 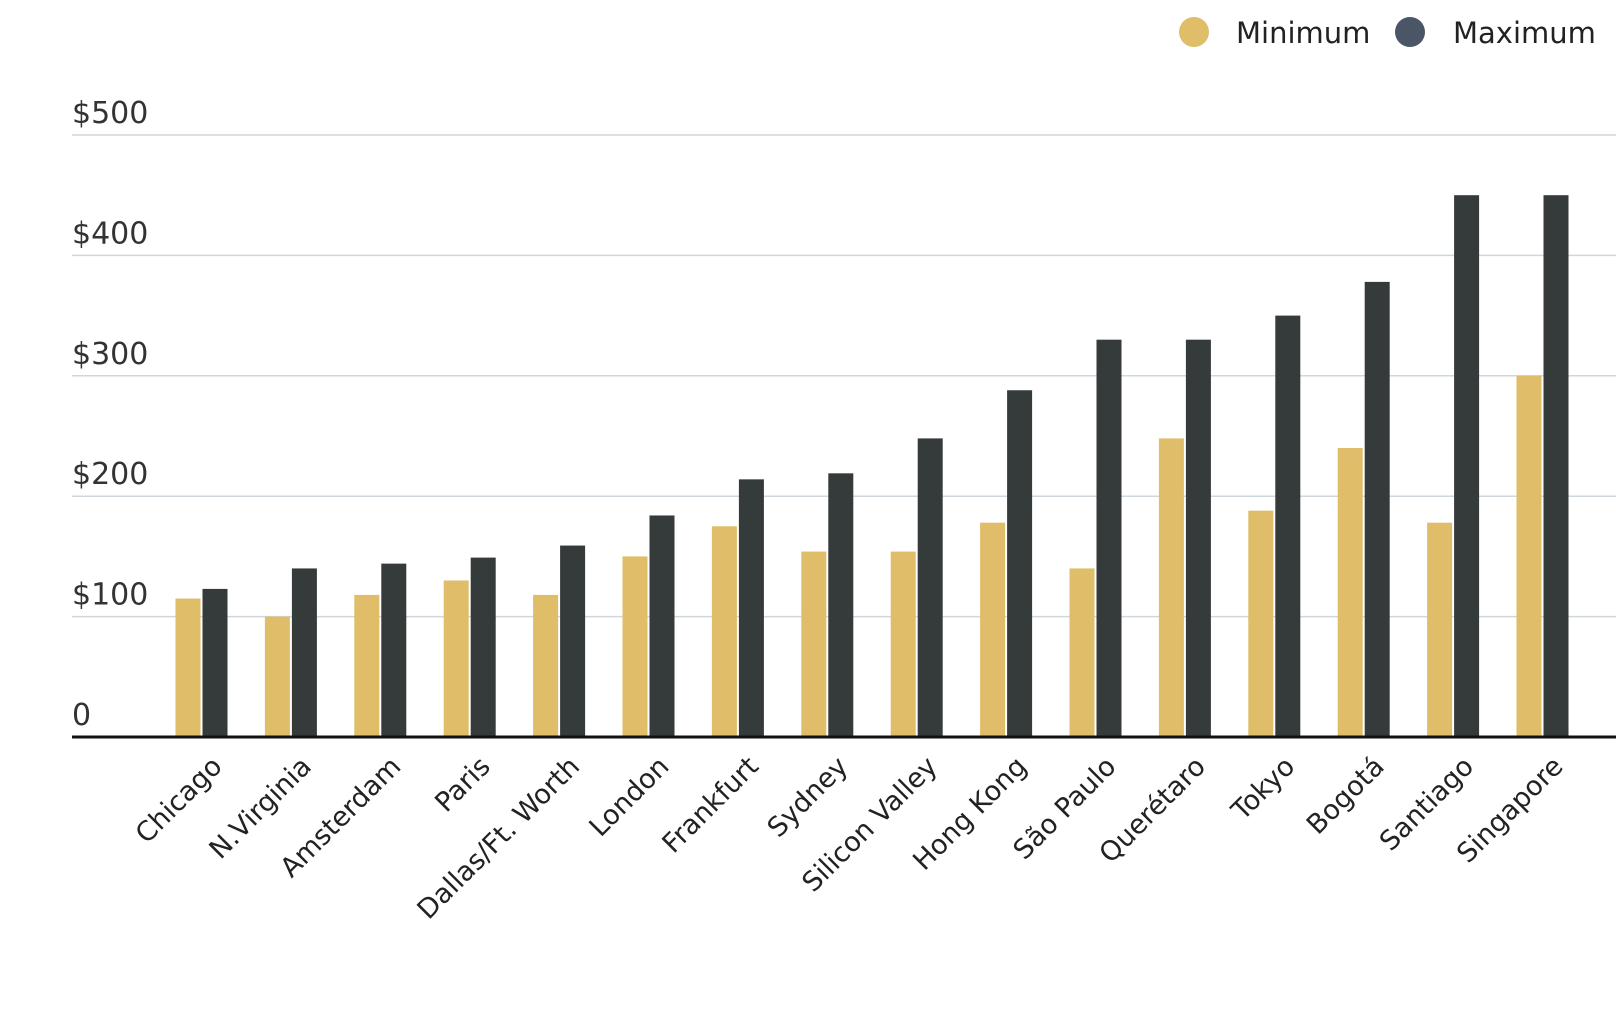 What do you see at coordinates (710, 805) in the screenshot?
I see `x-tick-label: Frankfurt` at bounding box center [710, 805].